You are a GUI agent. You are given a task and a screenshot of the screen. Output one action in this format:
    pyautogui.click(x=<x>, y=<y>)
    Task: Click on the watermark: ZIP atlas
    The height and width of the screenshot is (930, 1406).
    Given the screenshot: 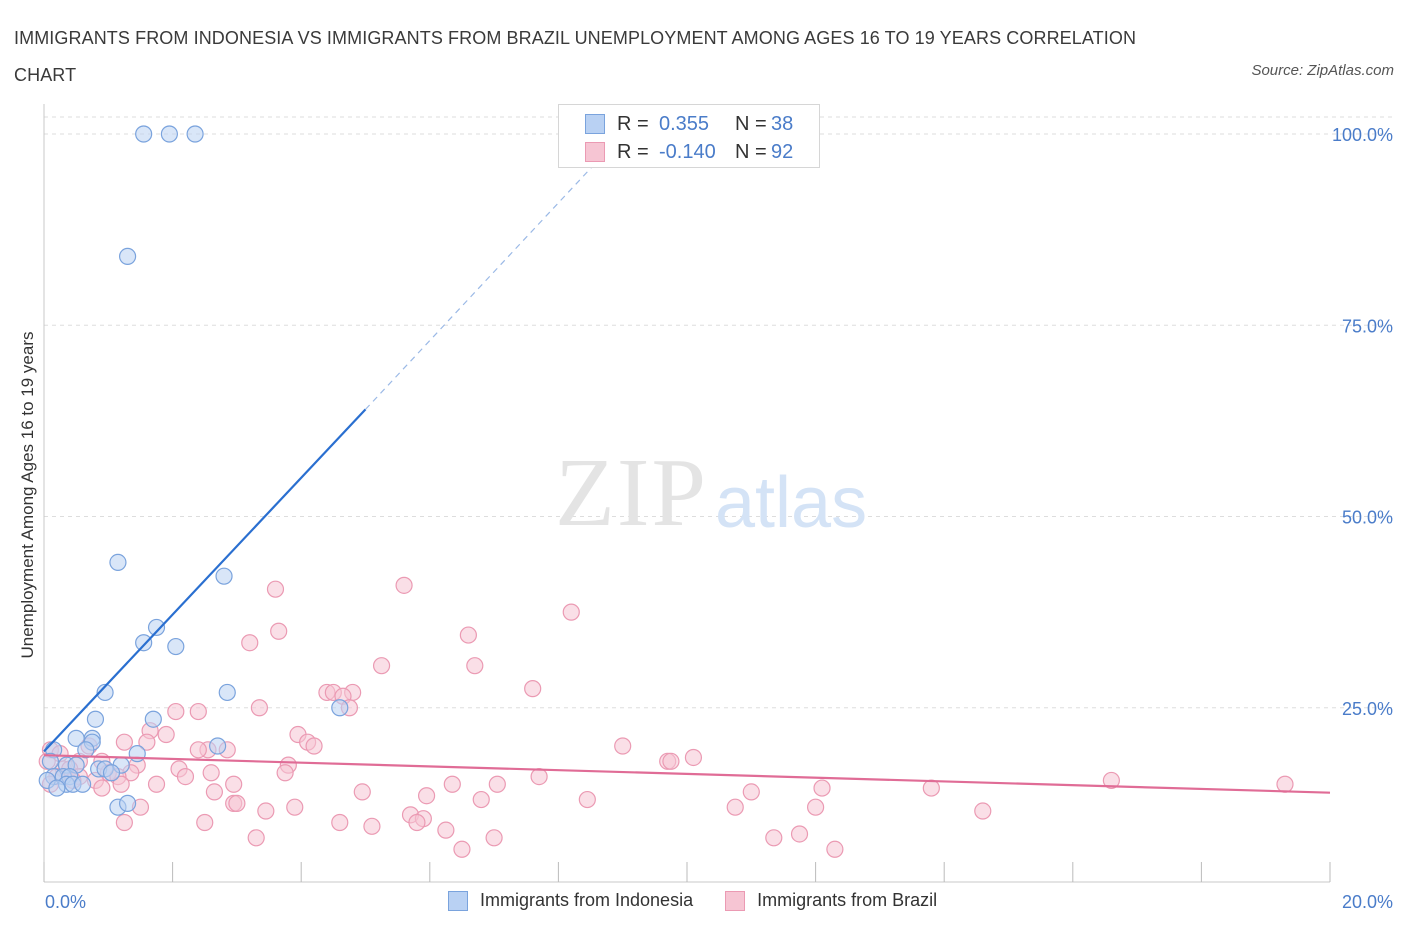 What is the action you would take?
    pyautogui.click(x=711, y=493)
    